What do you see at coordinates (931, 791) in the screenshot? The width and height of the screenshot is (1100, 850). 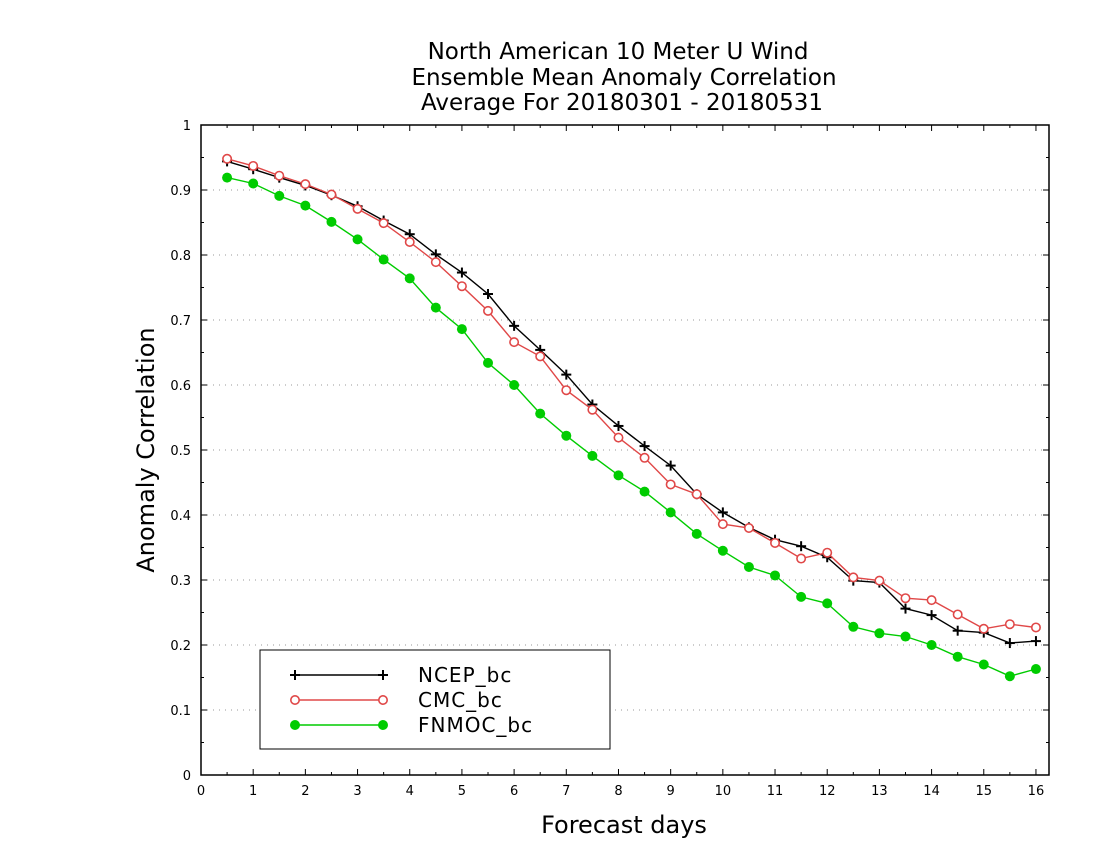 I see `x-tick-label: 14` at bounding box center [931, 791].